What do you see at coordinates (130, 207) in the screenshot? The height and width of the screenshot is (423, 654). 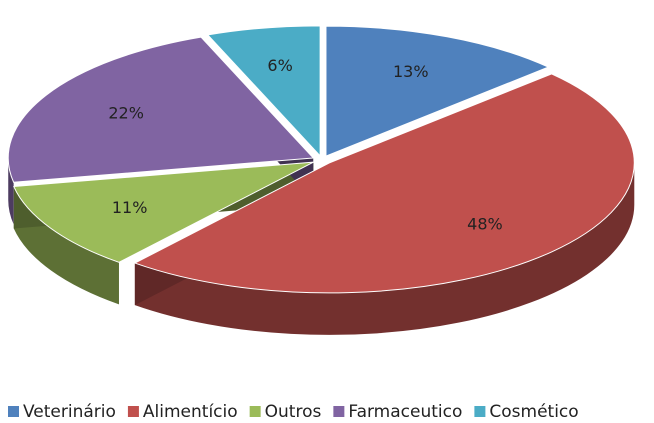 I see `data-label: 11%` at bounding box center [130, 207].